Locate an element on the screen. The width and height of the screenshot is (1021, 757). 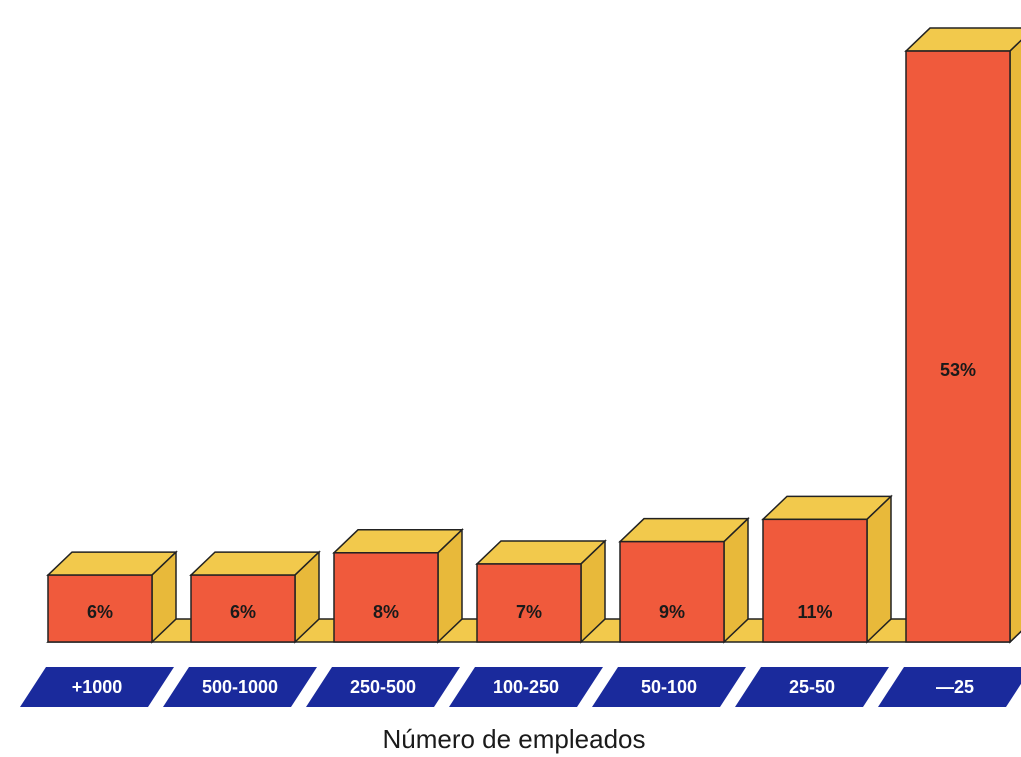
category-label: 50-100 is located at coordinates (669, 687).